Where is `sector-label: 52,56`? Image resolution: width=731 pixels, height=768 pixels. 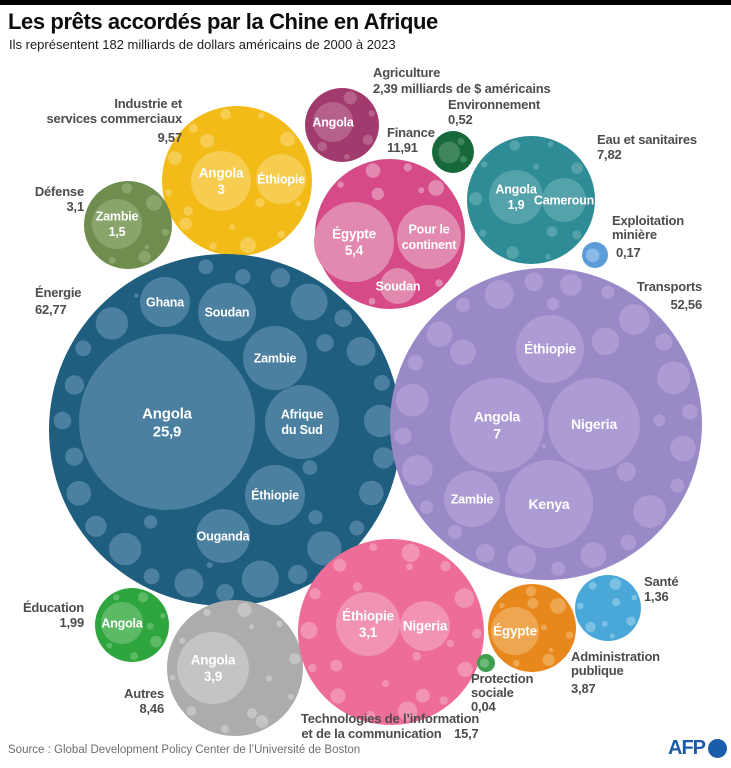 sector-label: 52,56 is located at coordinates (686, 304).